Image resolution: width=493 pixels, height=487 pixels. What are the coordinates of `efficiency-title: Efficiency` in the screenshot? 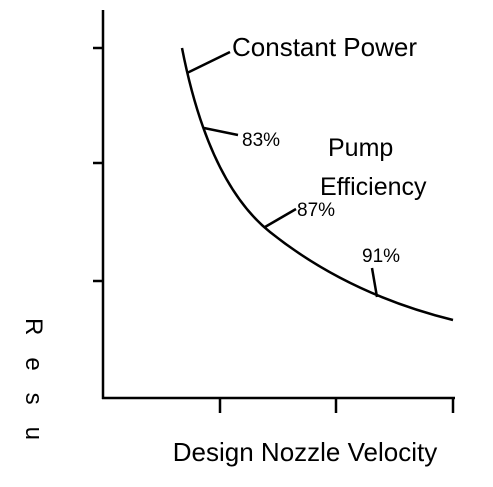 It's located at (373, 187).